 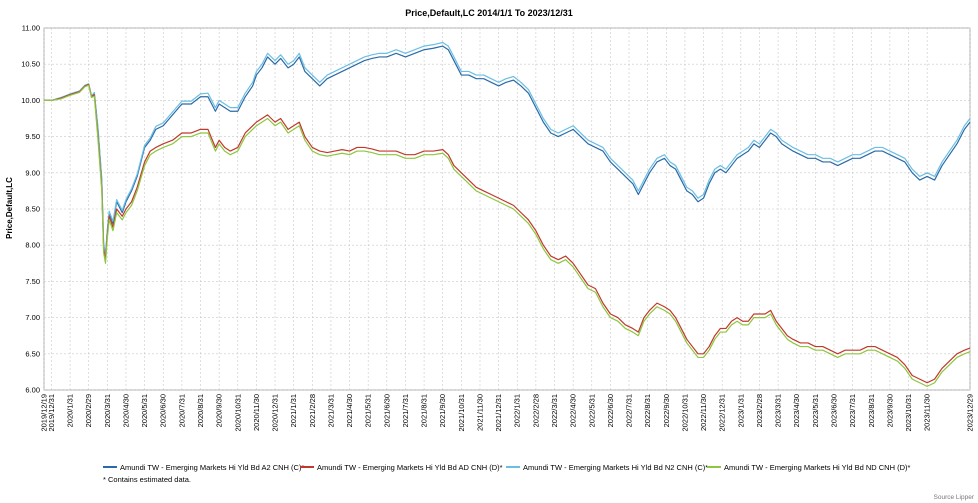 I want to click on y-tick-label: 6.00, so click(x=32, y=390).